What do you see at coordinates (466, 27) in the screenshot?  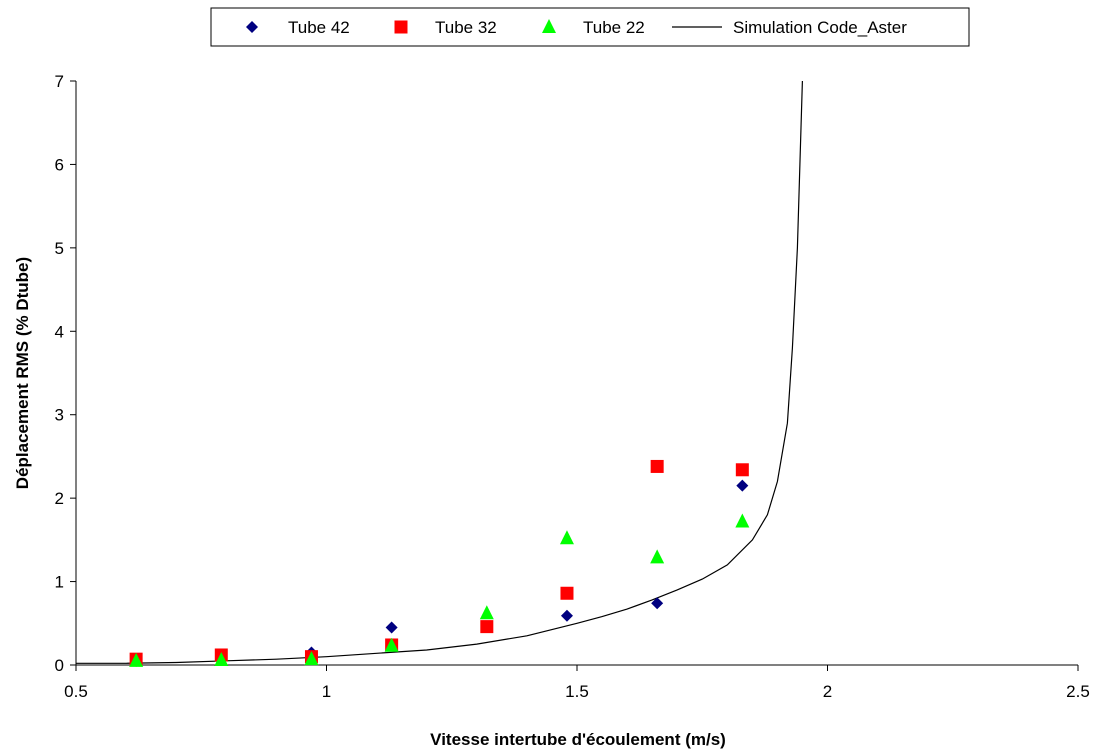 I see `legend-label-tube-32: Tube 32` at bounding box center [466, 27].